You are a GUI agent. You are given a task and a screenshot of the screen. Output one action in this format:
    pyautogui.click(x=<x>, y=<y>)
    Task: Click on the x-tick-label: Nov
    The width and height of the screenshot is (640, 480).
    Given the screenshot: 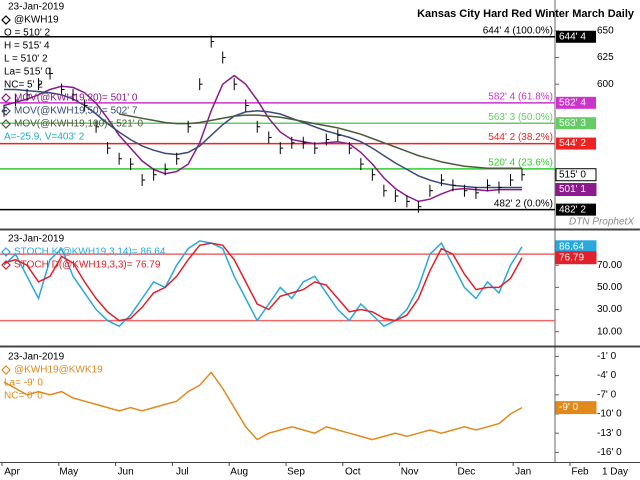 What is the action you would take?
    pyautogui.click(x=410, y=472)
    